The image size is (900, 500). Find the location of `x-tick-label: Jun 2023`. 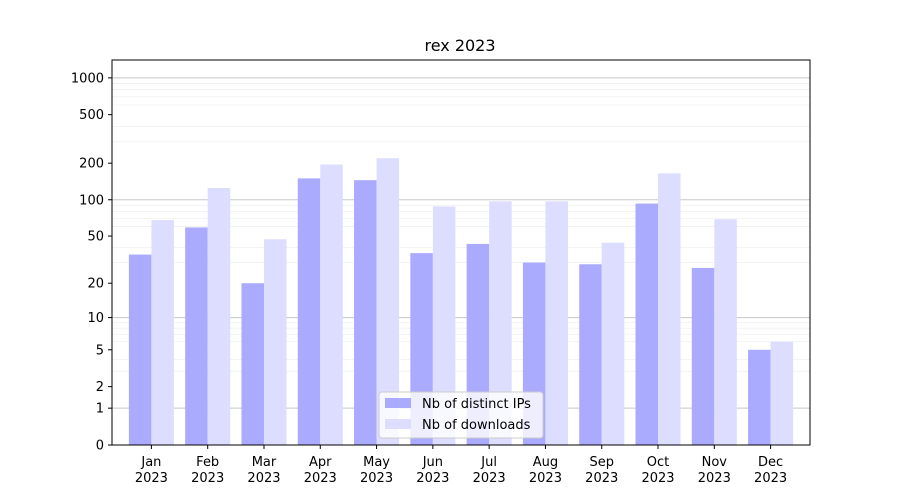

x-tick-label: Jun 2023 is located at coordinates (432, 470).